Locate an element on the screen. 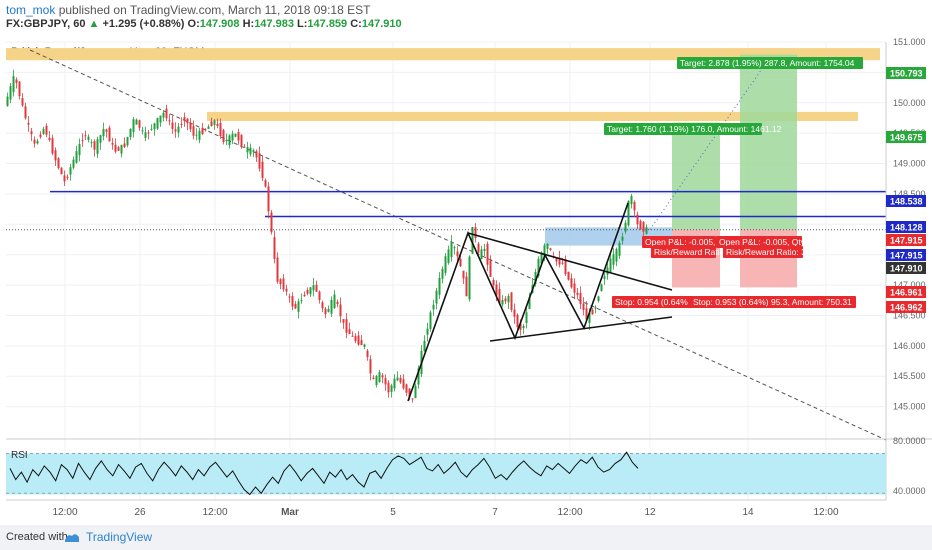 This screenshot has width=932, height=550. rsi-tick-label: 40.0000 is located at coordinates (909, 491).